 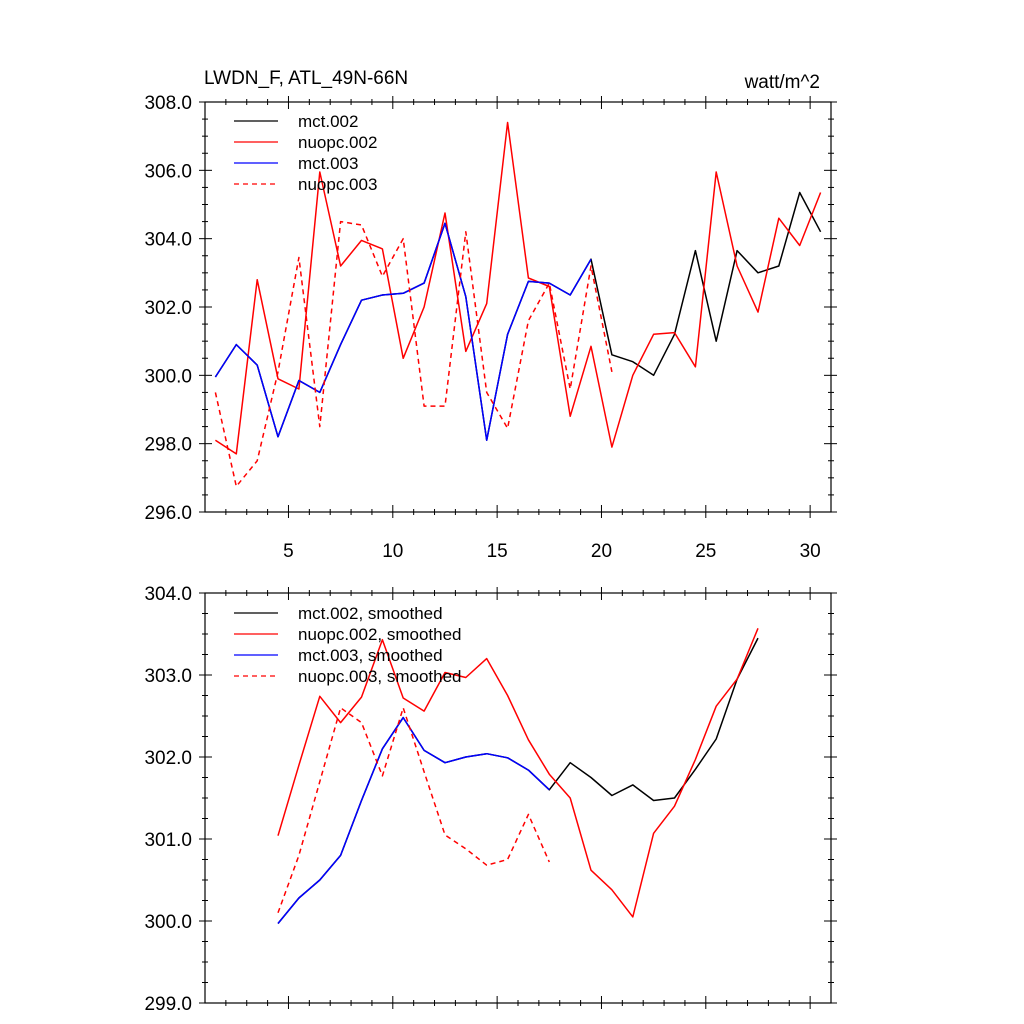 What do you see at coordinates (328, 121) in the screenshot?
I see `legend-label-mct-002: mct.002` at bounding box center [328, 121].